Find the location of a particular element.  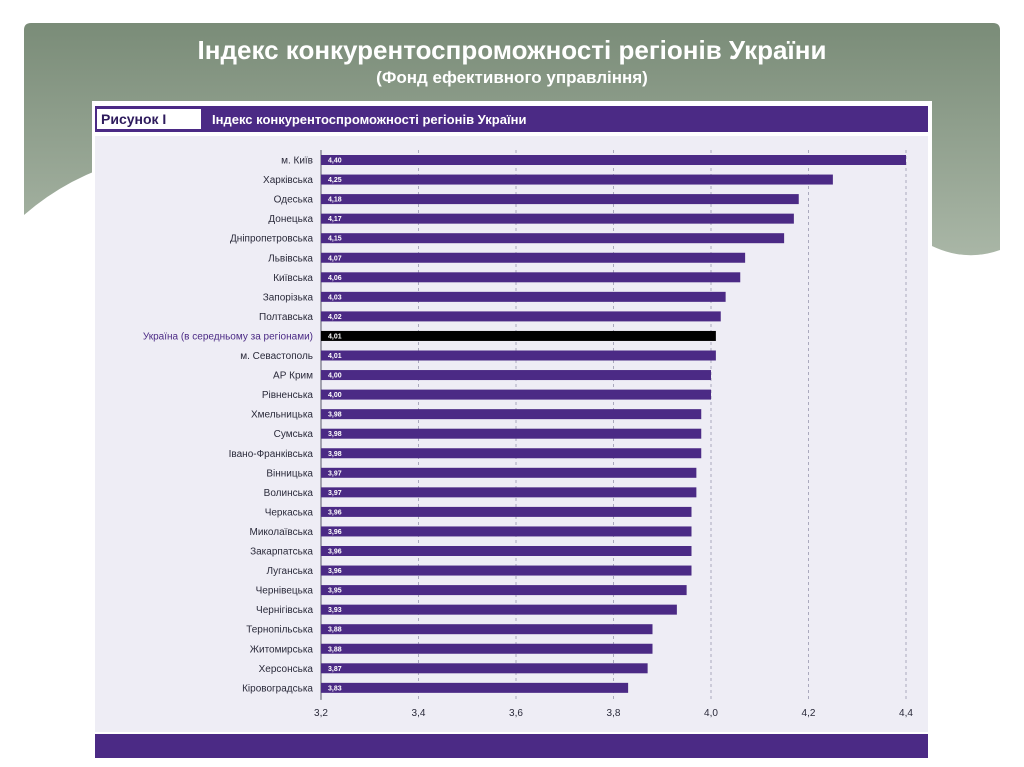

bar-value-label: 4,02 is located at coordinates (335, 317).